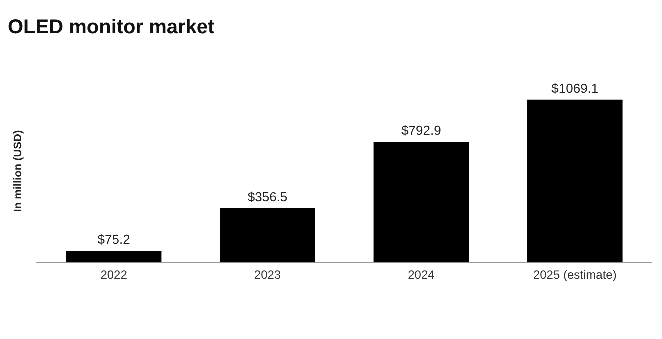 The image size is (662, 339). What do you see at coordinates (112, 27) in the screenshot?
I see `chart-title: OLED monitor market` at bounding box center [112, 27].